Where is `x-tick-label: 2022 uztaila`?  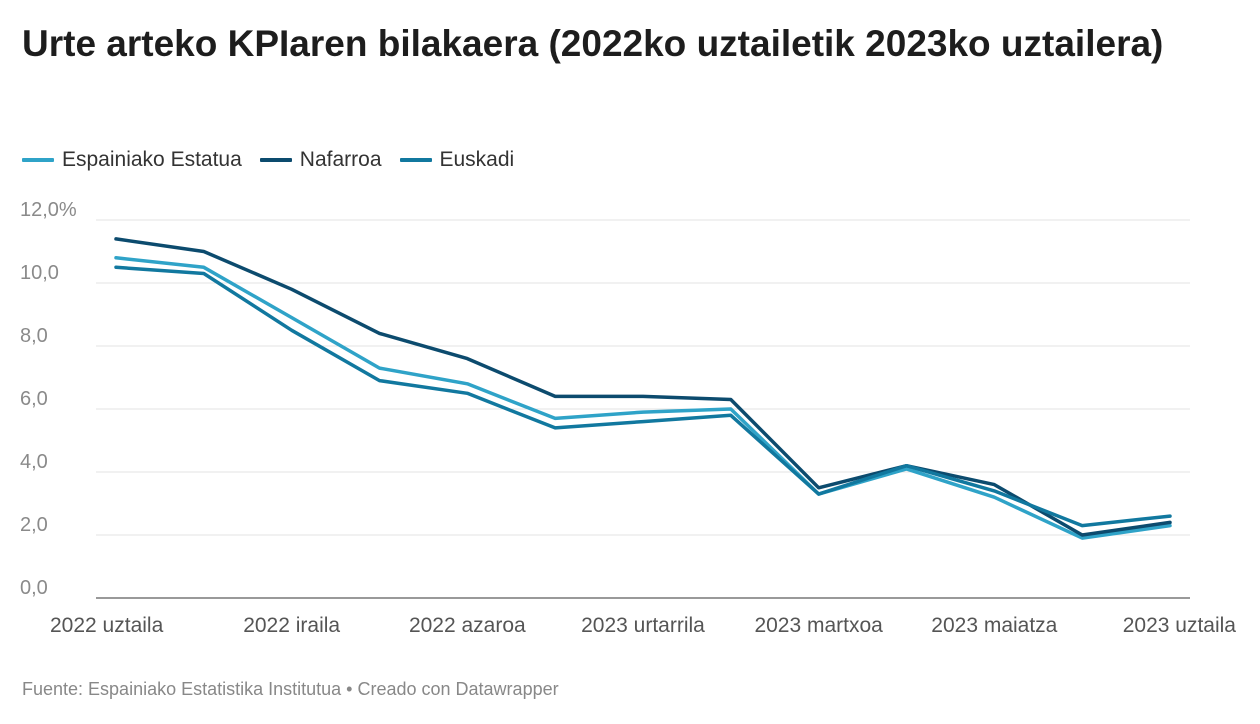 x-tick-label: 2022 uztaila is located at coordinates (107, 625).